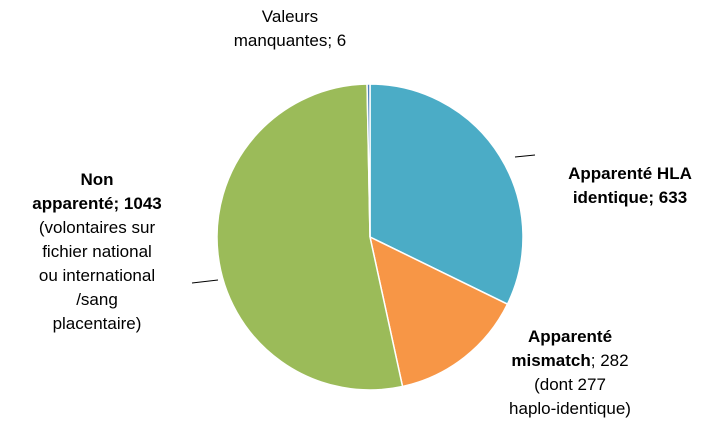 The width and height of the screenshot is (715, 447). Describe the element at coordinates (97, 299) in the screenshot. I see `annotation: /sang` at that location.